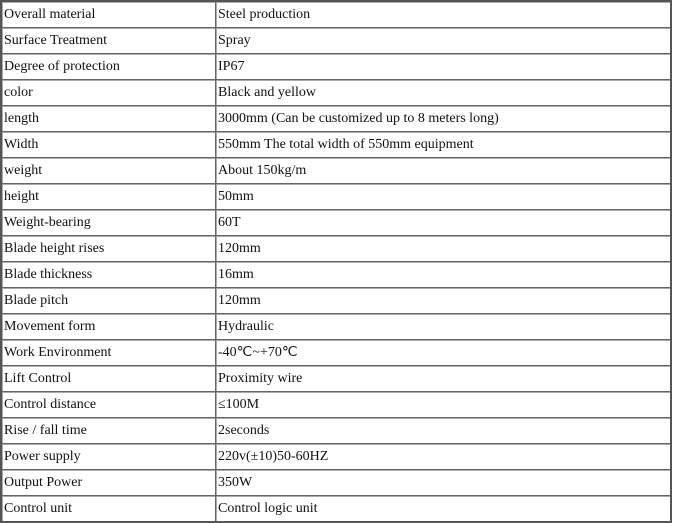 The width and height of the screenshot is (673, 523). What do you see at coordinates (443, 274) in the screenshot?
I see `spec-value: 16mm` at bounding box center [443, 274].